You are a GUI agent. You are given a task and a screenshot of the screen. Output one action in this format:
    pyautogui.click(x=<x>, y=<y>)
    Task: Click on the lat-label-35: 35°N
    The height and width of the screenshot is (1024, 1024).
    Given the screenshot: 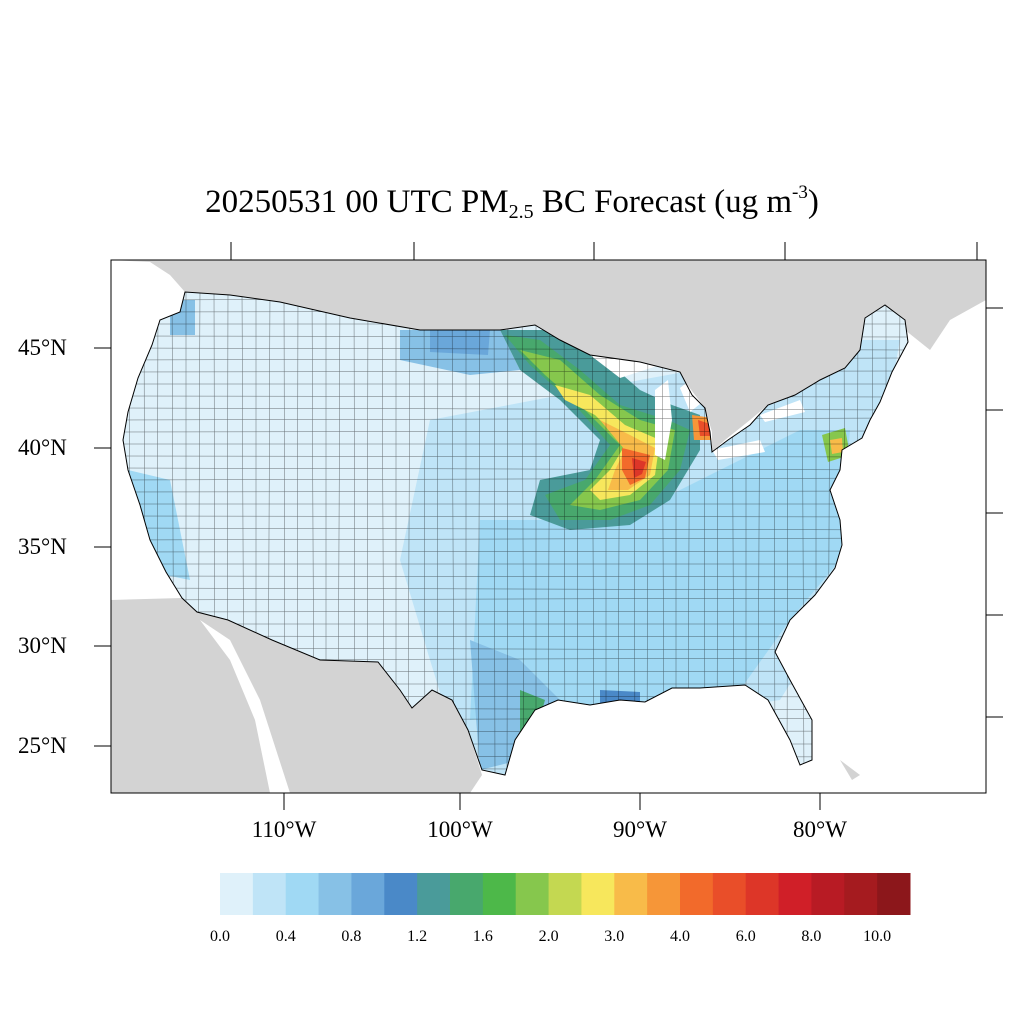 What is the action you would take?
    pyautogui.click(x=42, y=546)
    